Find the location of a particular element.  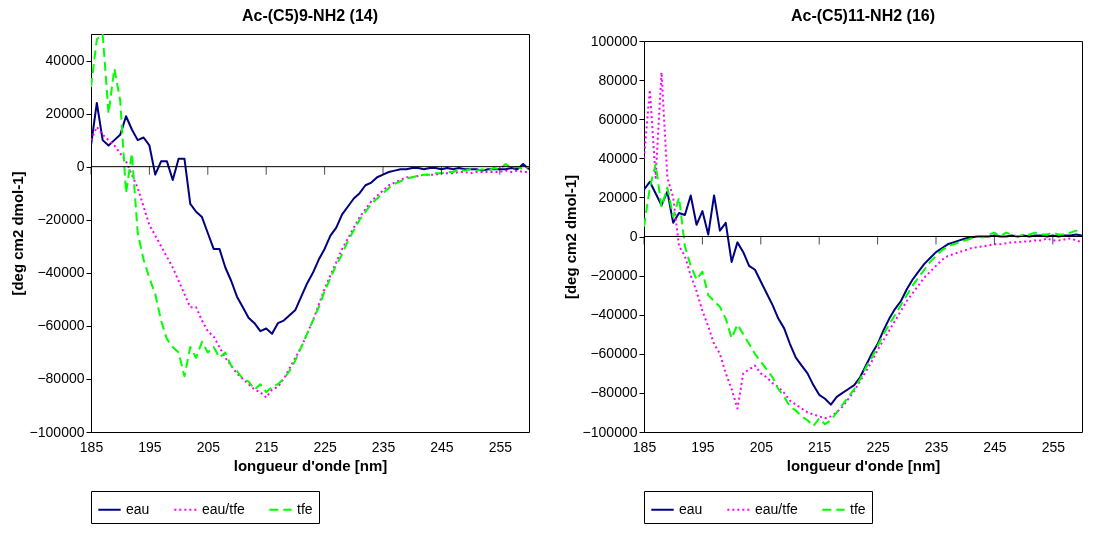

chart-title: Ac-(C5)11-NH2 (16) is located at coordinates (863, 15).